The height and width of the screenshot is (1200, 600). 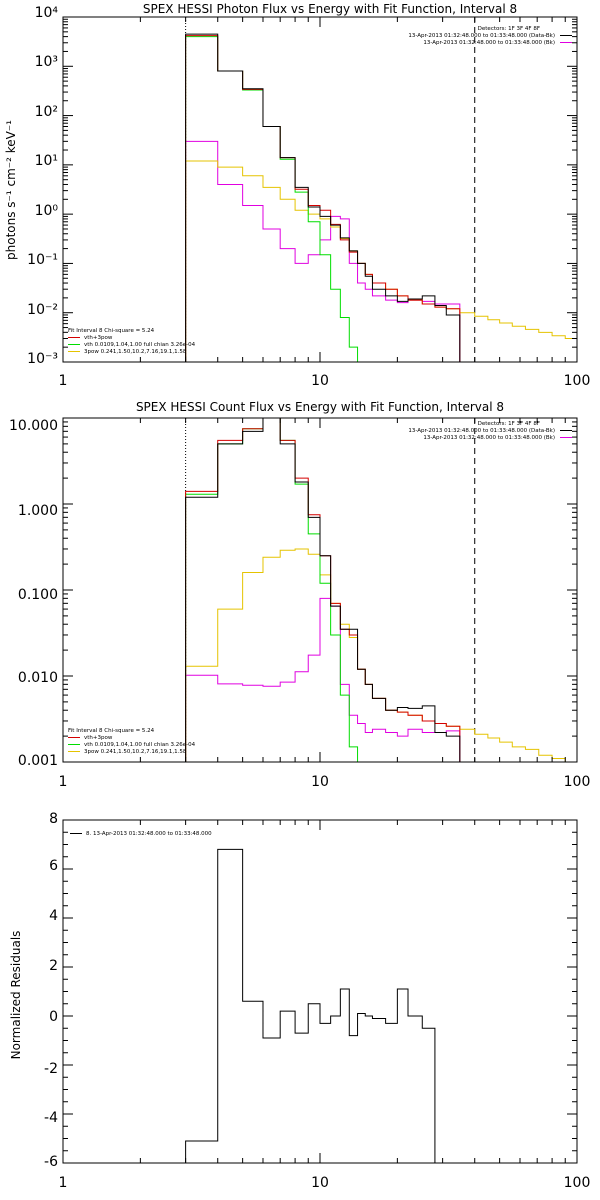 What do you see at coordinates (577, 782) in the screenshot?
I see `panel2-xtick-label-2: 100` at bounding box center [577, 782].